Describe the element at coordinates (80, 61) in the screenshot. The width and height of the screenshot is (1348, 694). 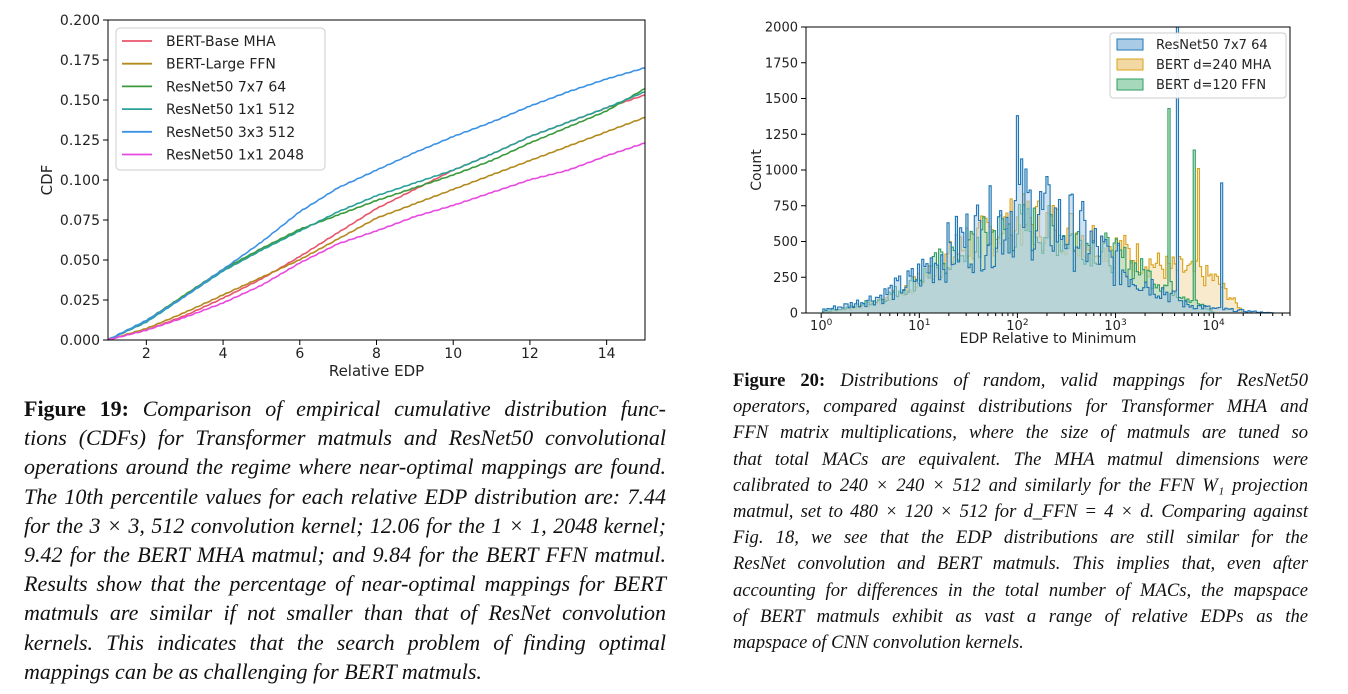
I see `y-tick-label: 0.175` at that location.